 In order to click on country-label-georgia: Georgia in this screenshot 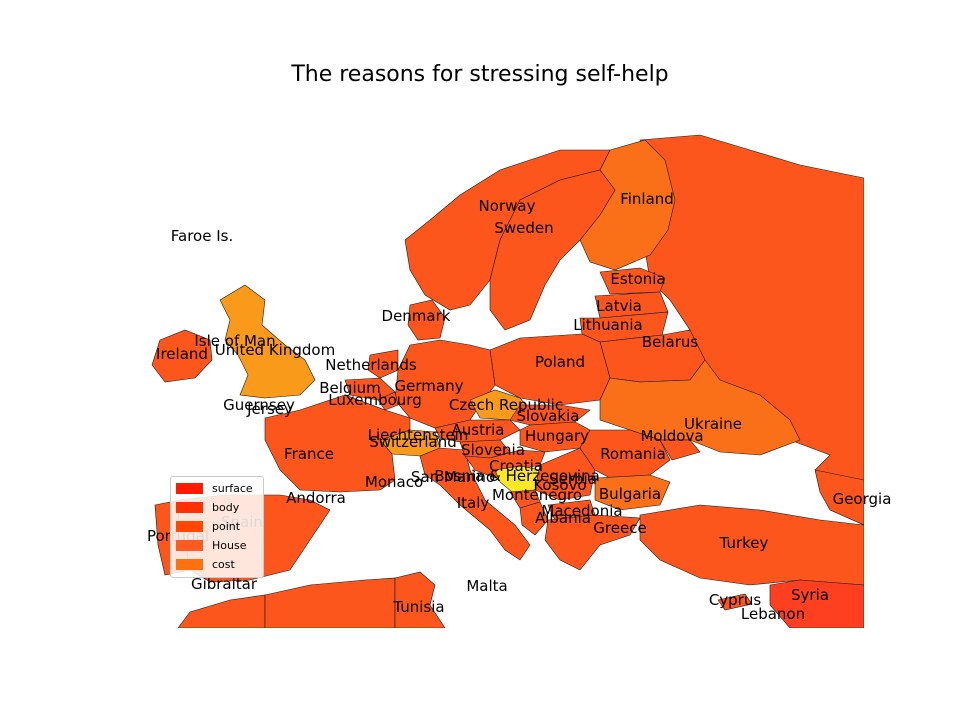, I will do `click(862, 499)`.